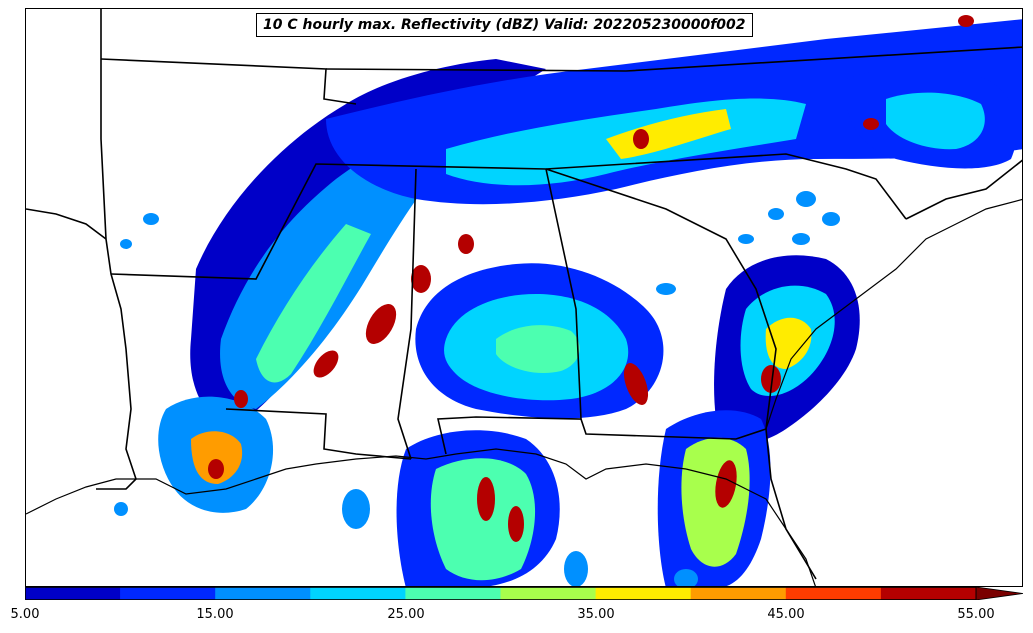 This screenshot has width=1033, height=633. I want to click on gulf-coast, so click(356, 481).